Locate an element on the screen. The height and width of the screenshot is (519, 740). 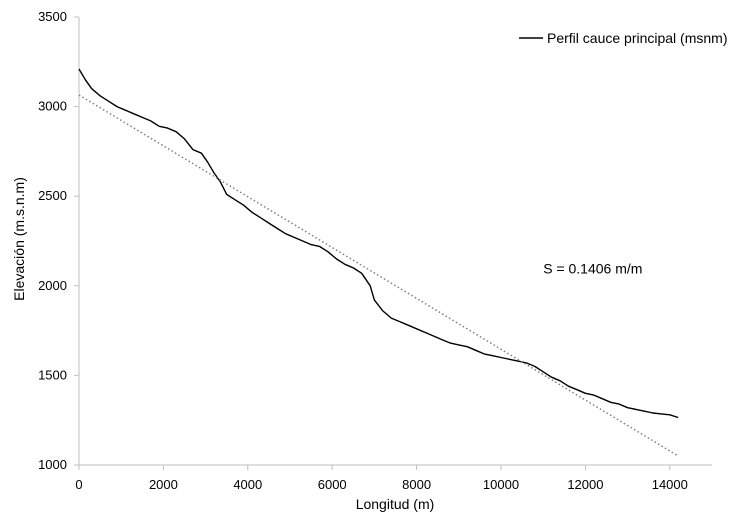
y-tick-label: 2000 is located at coordinates (52, 285).